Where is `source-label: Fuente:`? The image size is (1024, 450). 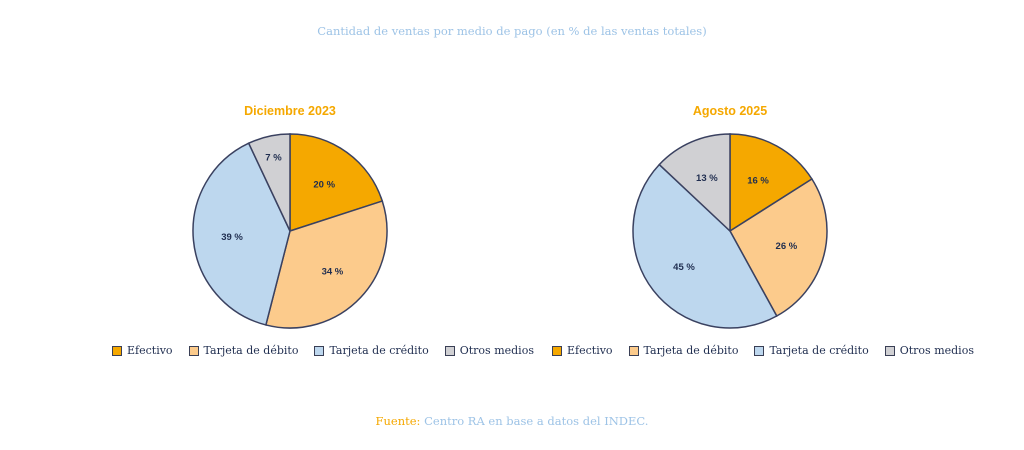
source-label: Fuente: is located at coordinates (398, 421).